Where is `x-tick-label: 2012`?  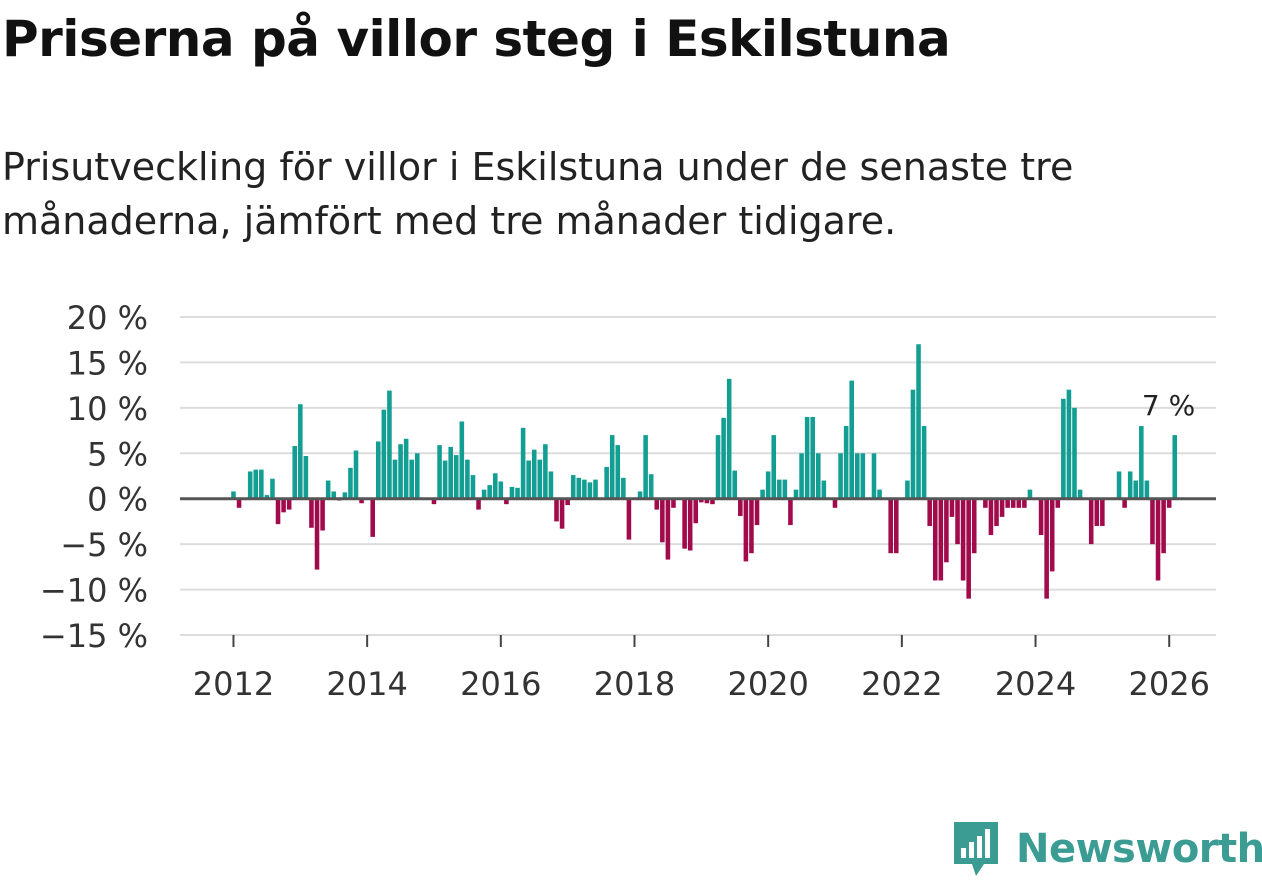 x-tick-label: 2012 is located at coordinates (233, 684).